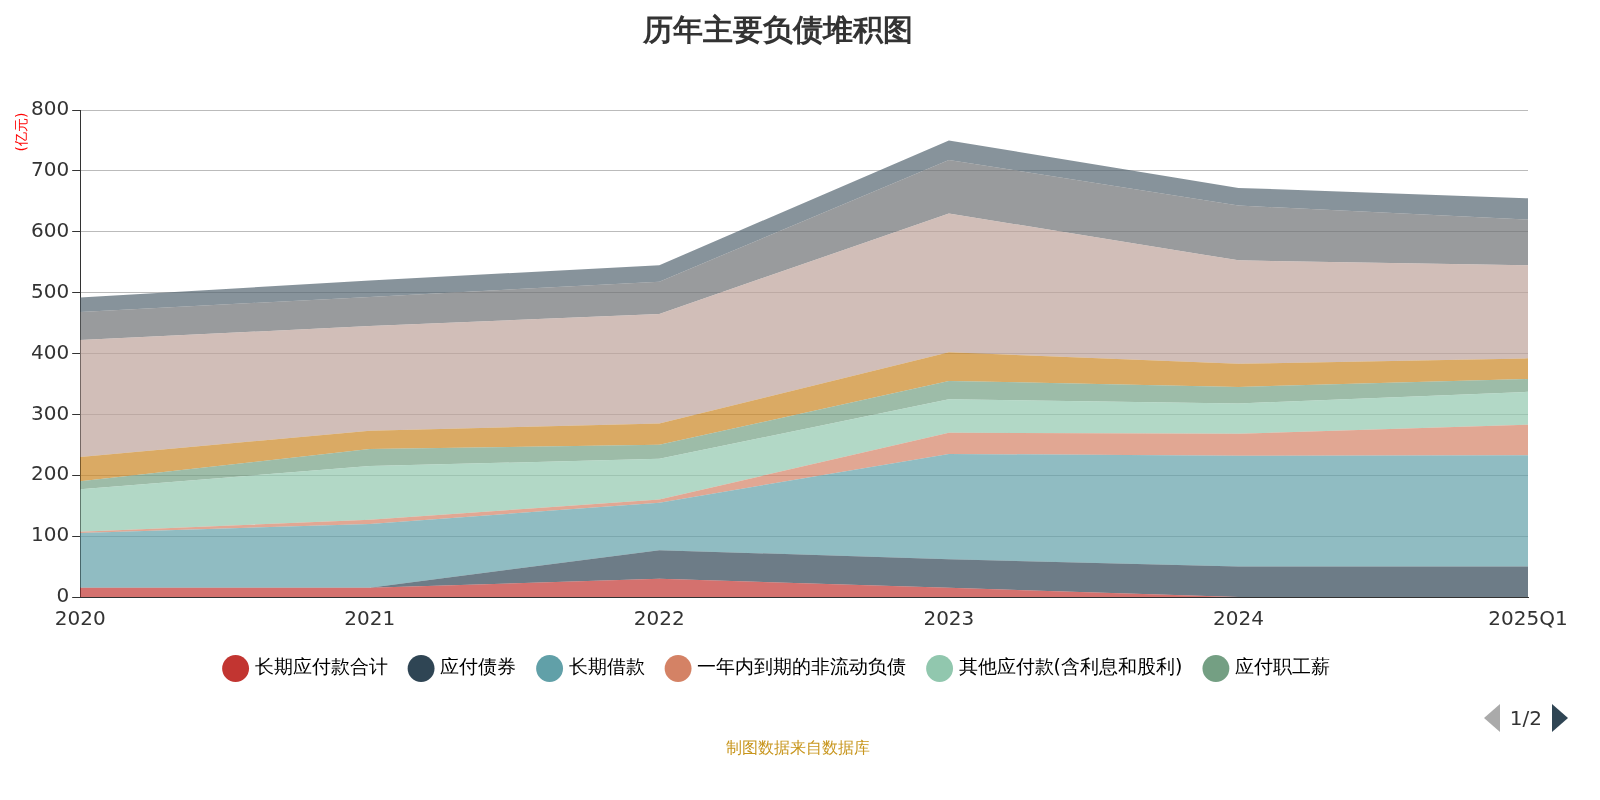 This screenshot has height=800, width=1600. Describe the element at coordinates (50, 351) in the screenshot. I see `y-tick-label: 400` at that location.